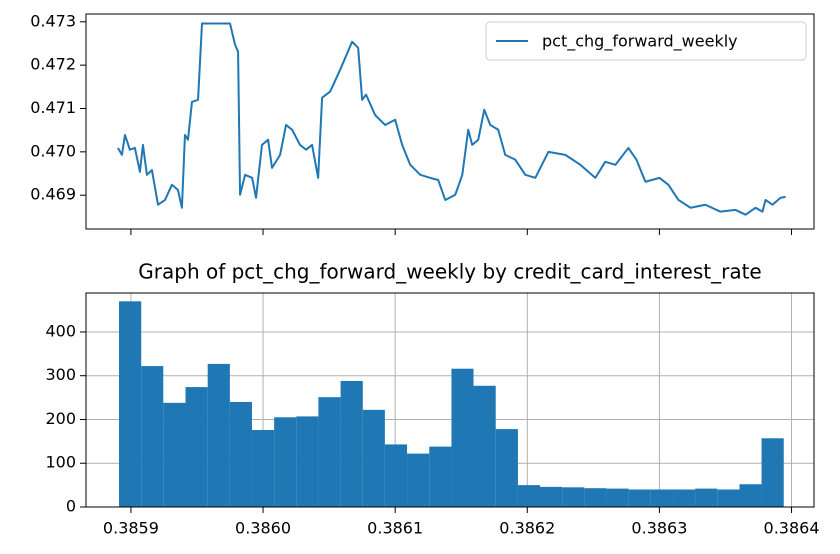 This screenshot has height=554, width=840. Describe the element at coordinates (53, 107) in the screenshot. I see `y-tick-label: 0.471` at that location.